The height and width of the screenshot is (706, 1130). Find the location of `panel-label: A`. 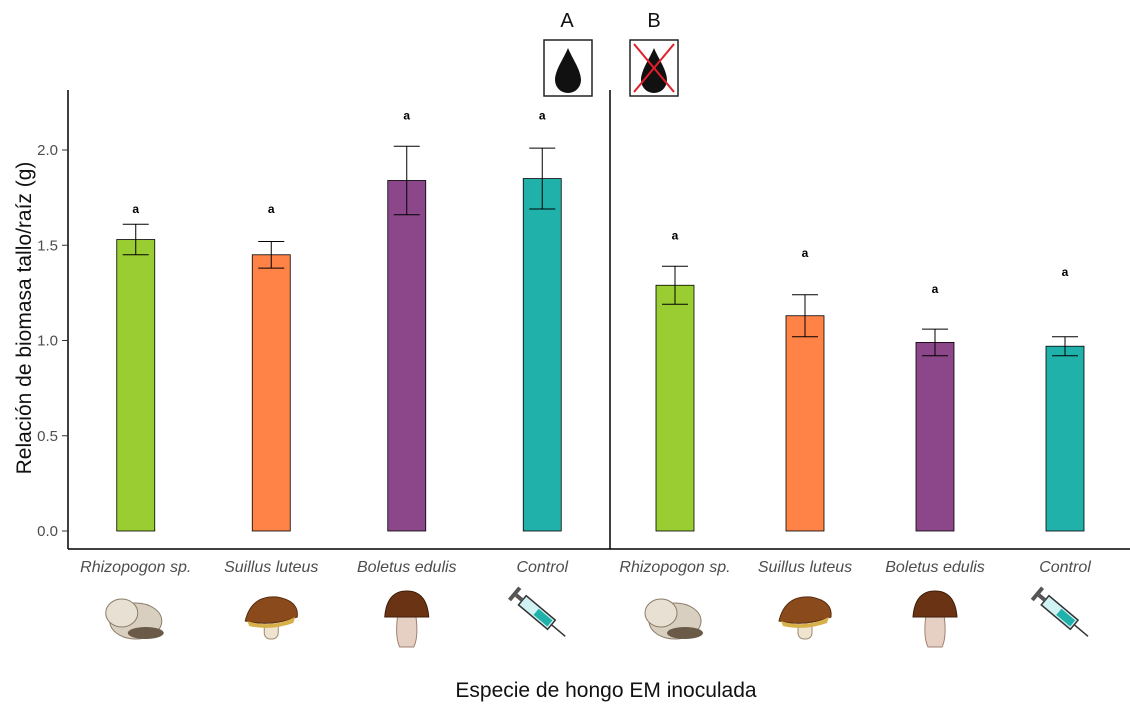

panel-label: A is located at coordinates (567, 21).